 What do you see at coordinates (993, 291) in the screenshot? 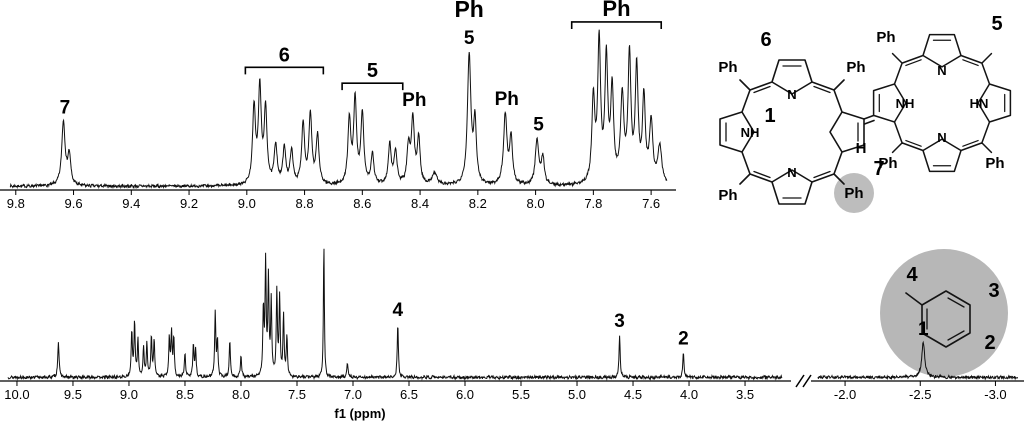
I see `ring-position-3-label: 3` at bounding box center [993, 291].